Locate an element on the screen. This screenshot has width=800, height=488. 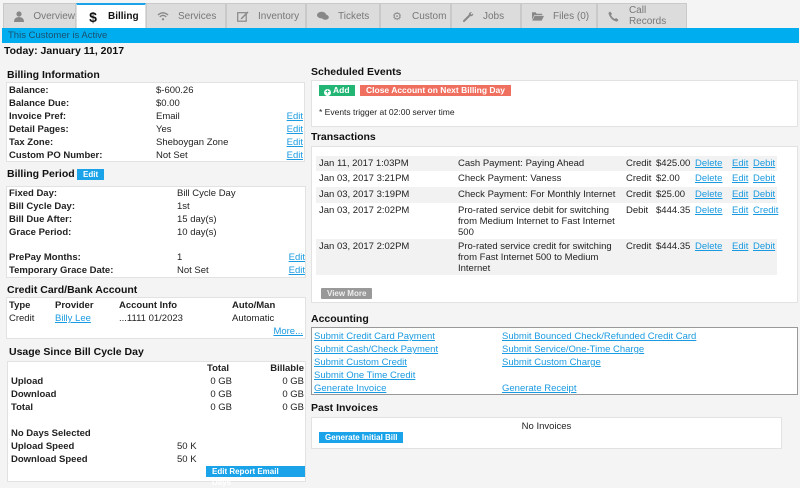
add-event-button: + Add is located at coordinates (337, 90).